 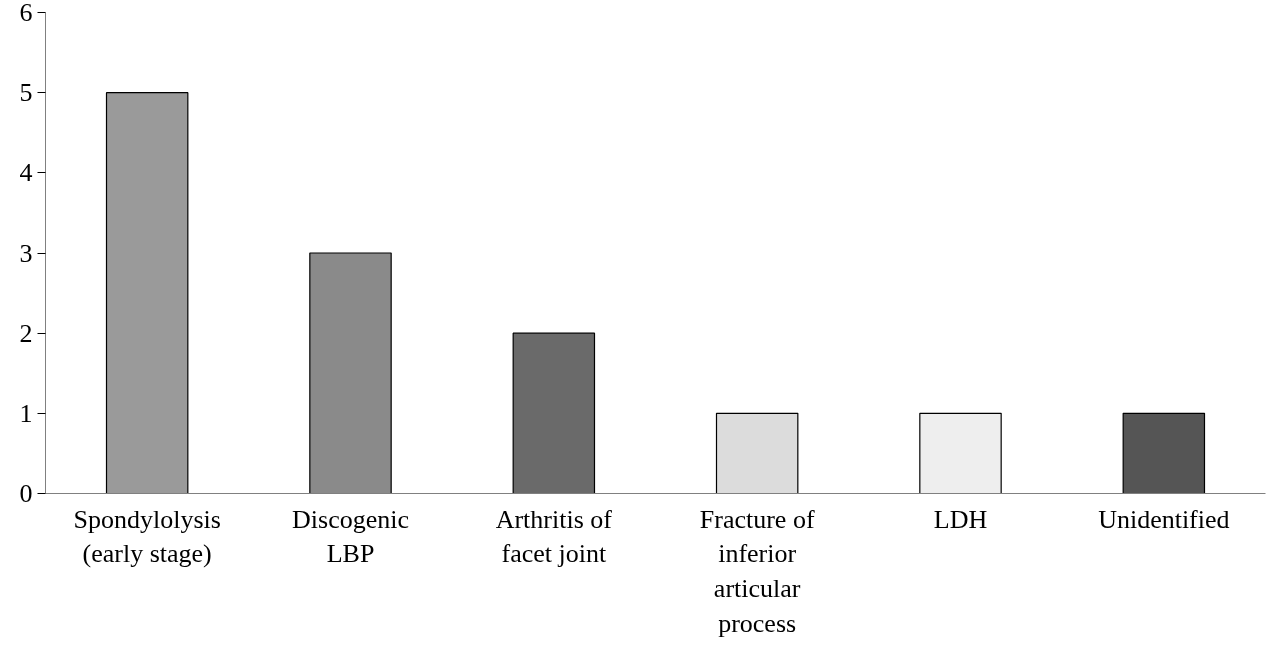 I want to click on x-tick-label: Discogenic LBP, so click(x=350, y=536).